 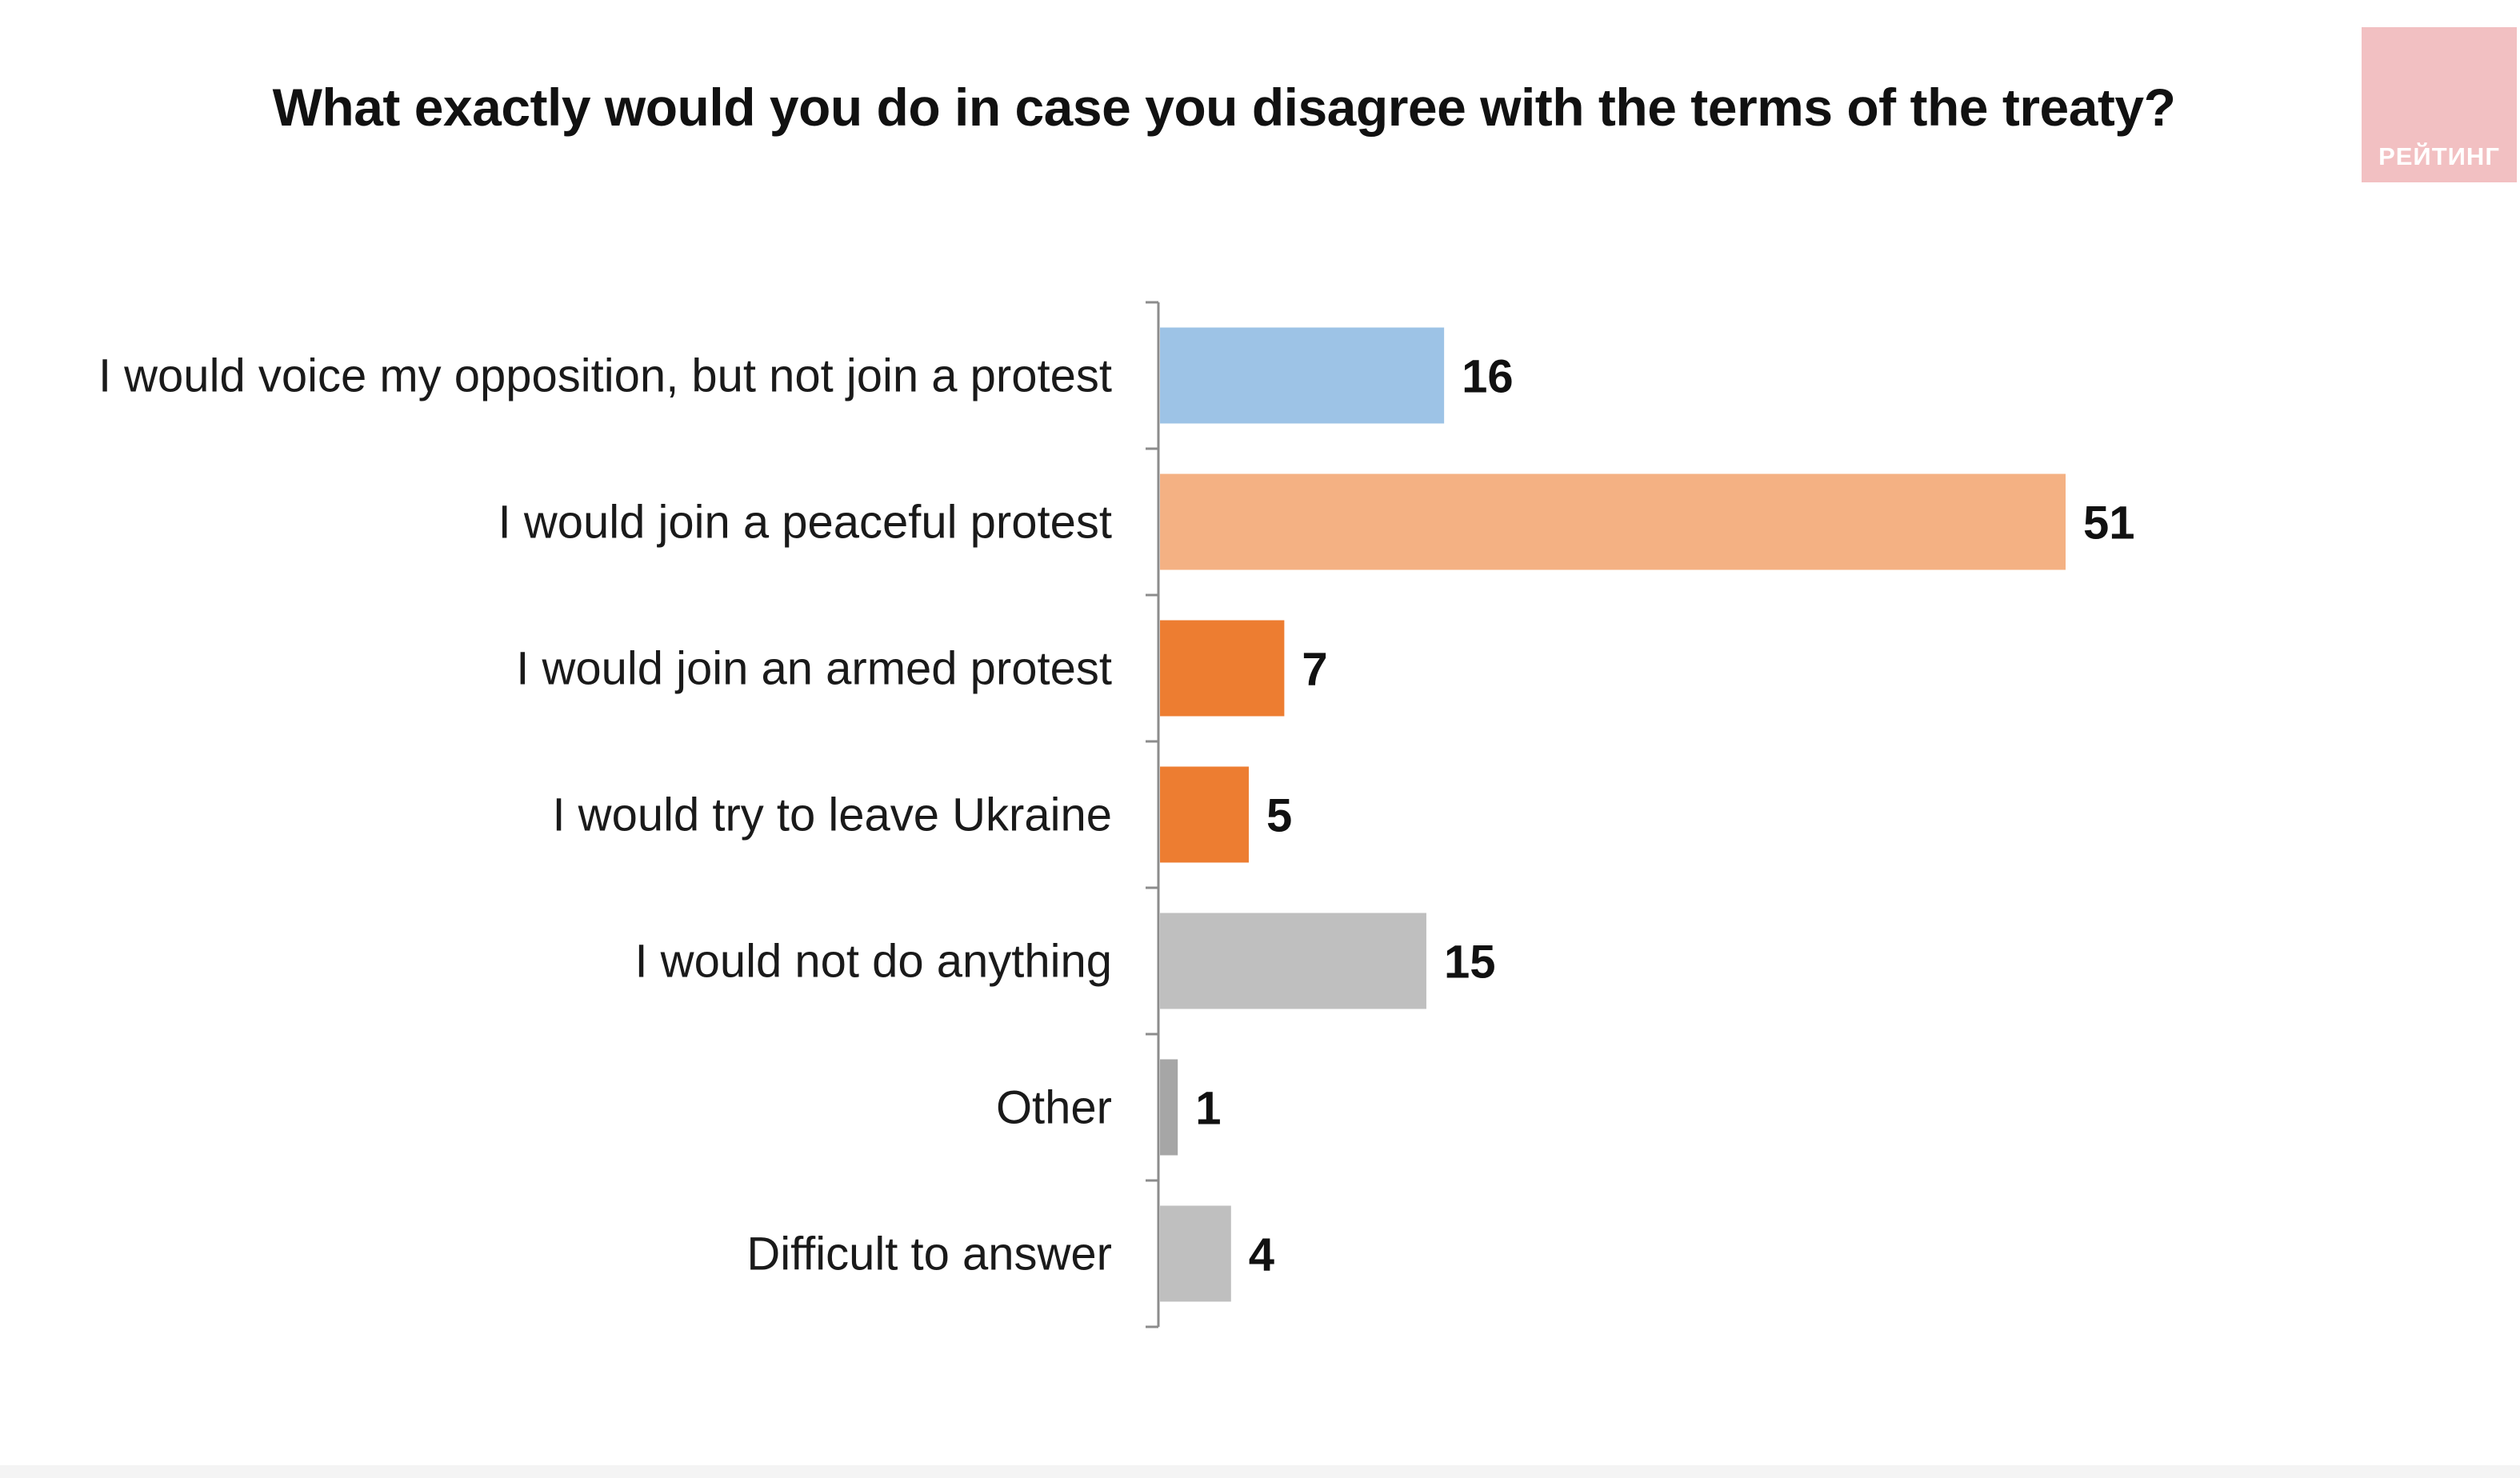 I want to click on brand-logo: РЕЙТИНГ, so click(x=2439, y=104).